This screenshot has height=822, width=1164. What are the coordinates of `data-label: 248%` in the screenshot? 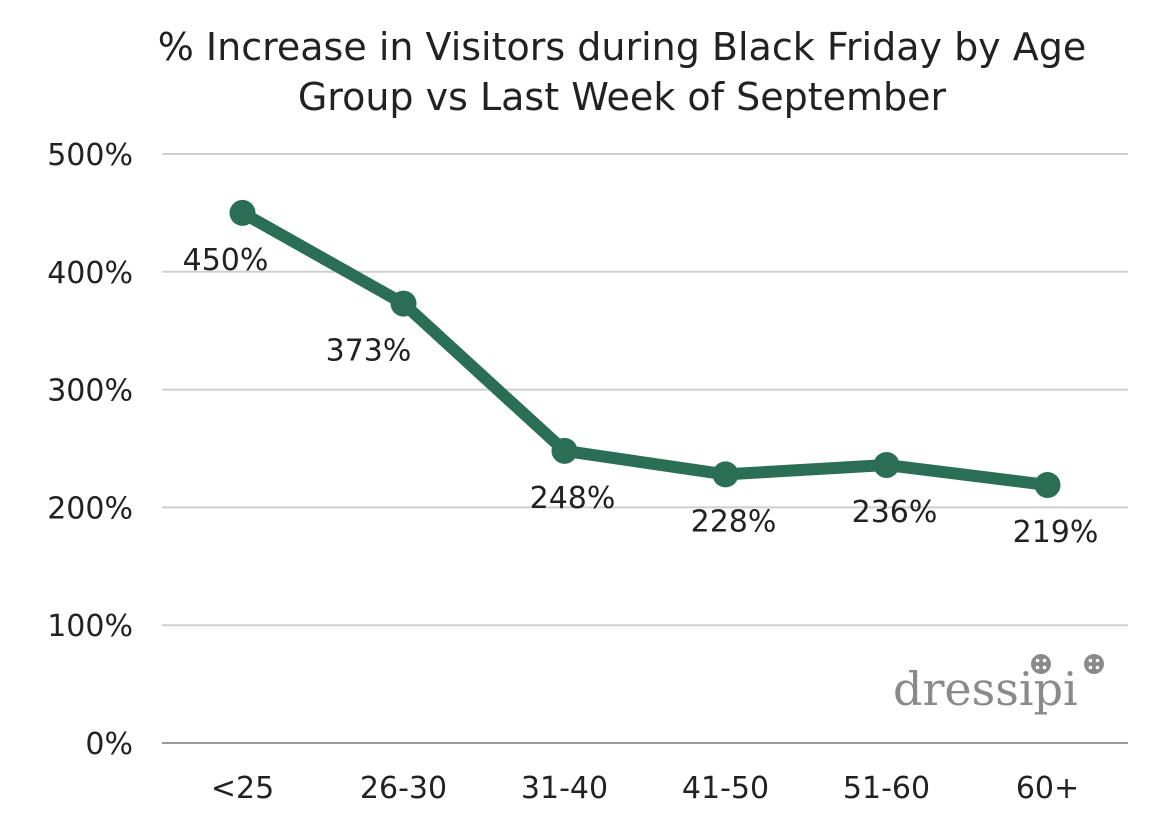 It's located at (573, 498).